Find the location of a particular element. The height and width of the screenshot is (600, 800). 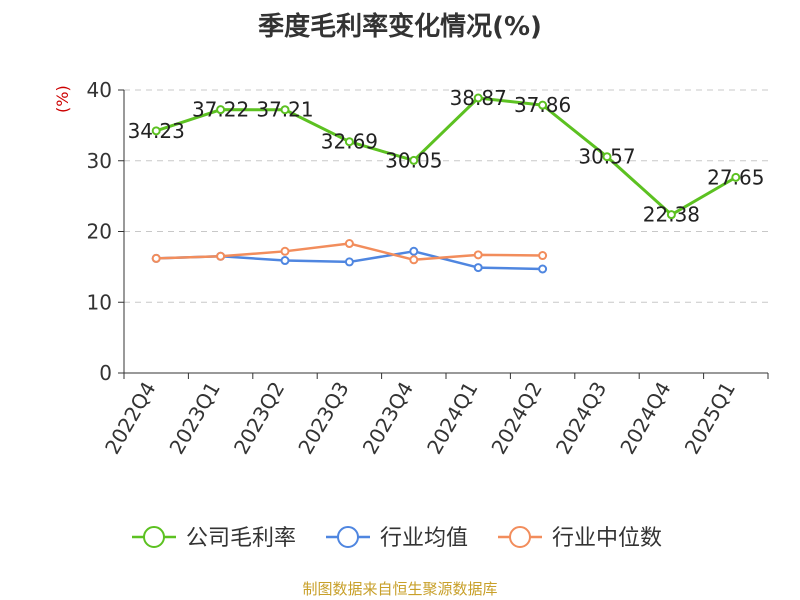

series-line is located at coordinates (446, 156).